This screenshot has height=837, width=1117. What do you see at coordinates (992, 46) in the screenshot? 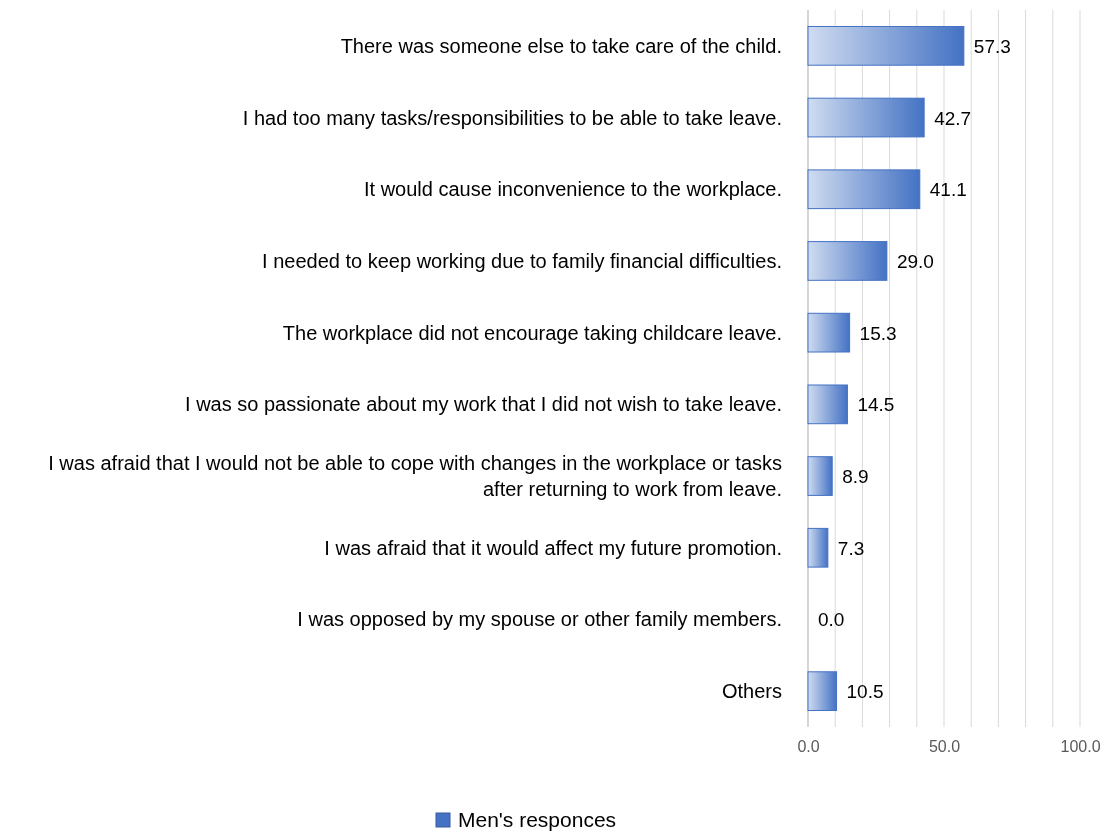
I see `data-label: 57.3` at bounding box center [992, 46].